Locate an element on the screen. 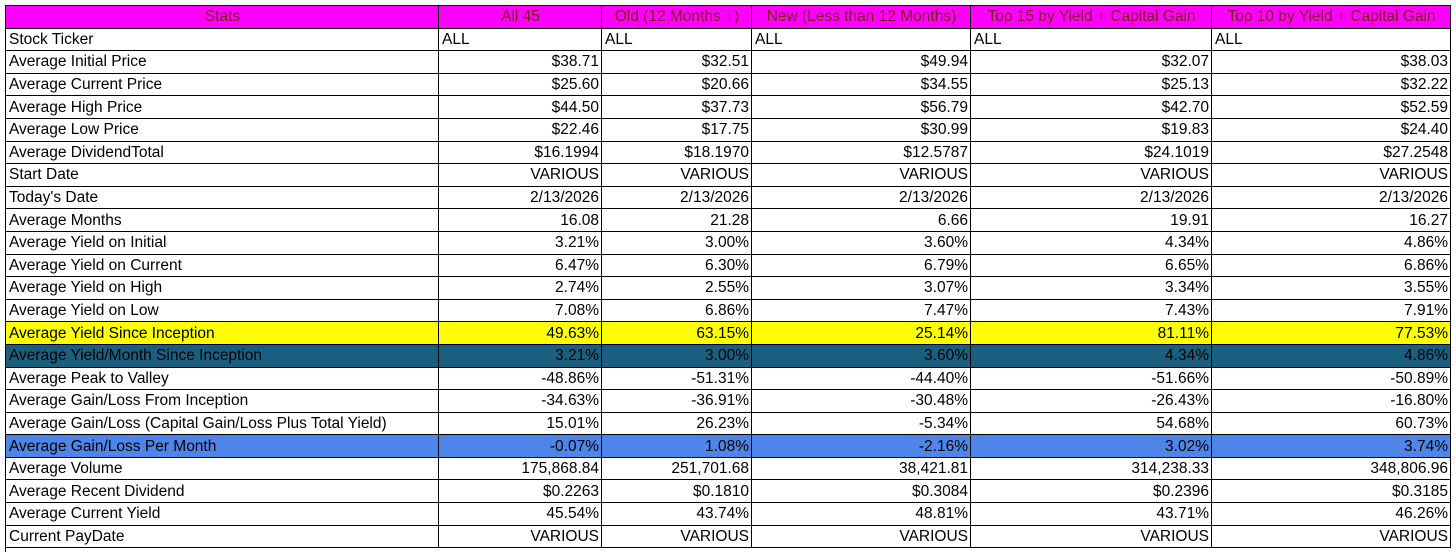 The height and width of the screenshot is (552, 1456). row-label-cell: Average Initial Price is located at coordinates (222, 62).